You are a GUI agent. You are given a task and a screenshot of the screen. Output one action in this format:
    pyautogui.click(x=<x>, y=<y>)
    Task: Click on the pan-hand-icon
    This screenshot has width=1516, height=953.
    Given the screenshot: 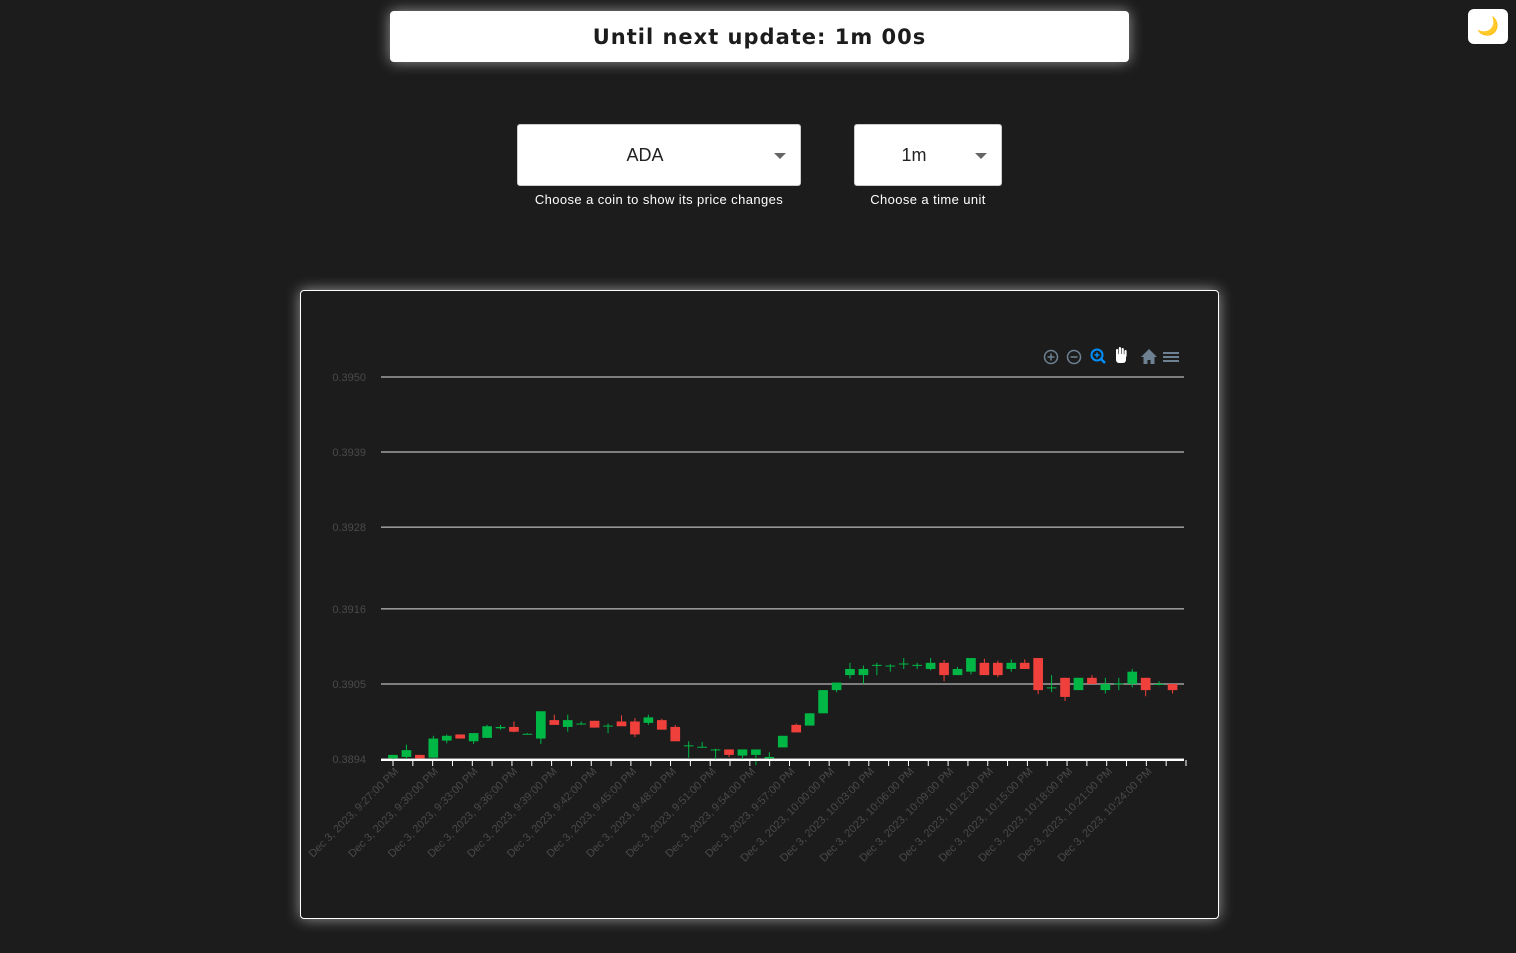 What is the action you would take?
    pyautogui.click(x=1121, y=355)
    